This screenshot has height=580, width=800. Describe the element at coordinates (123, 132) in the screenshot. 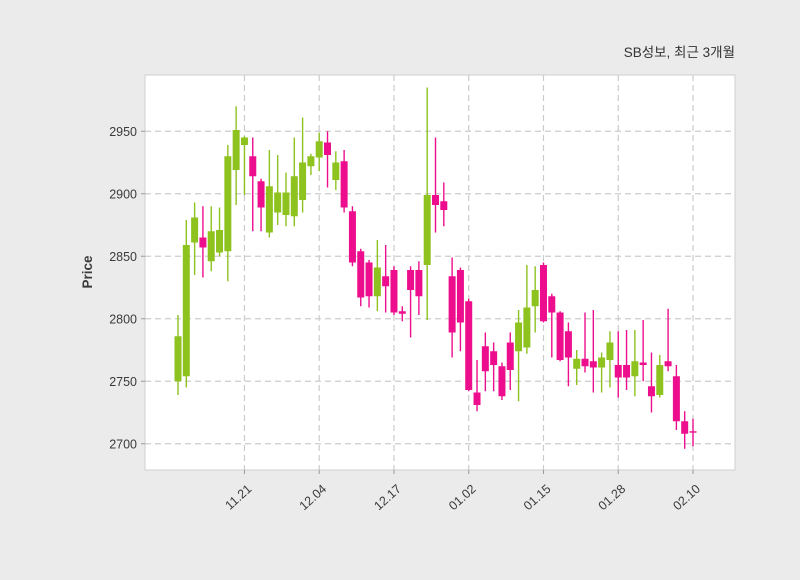

I see `y-tick-label: 2950` at that location.